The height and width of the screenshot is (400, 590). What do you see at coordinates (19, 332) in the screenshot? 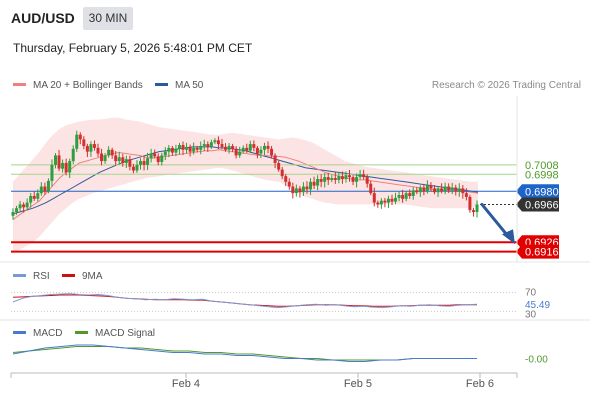
I see `macd-swatch` at bounding box center [19, 332].